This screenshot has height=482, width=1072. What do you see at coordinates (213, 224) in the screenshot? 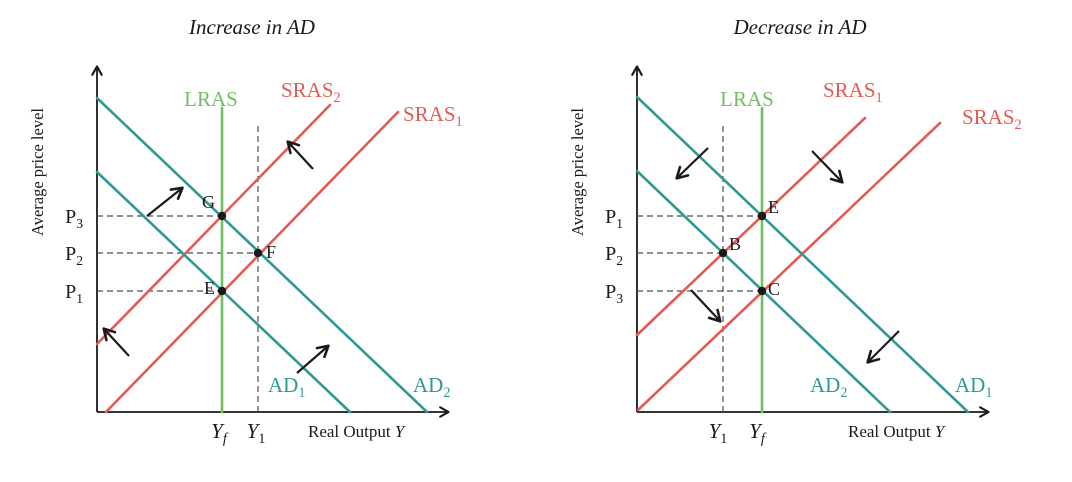
I see `sras2-line` at bounding box center [213, 224].